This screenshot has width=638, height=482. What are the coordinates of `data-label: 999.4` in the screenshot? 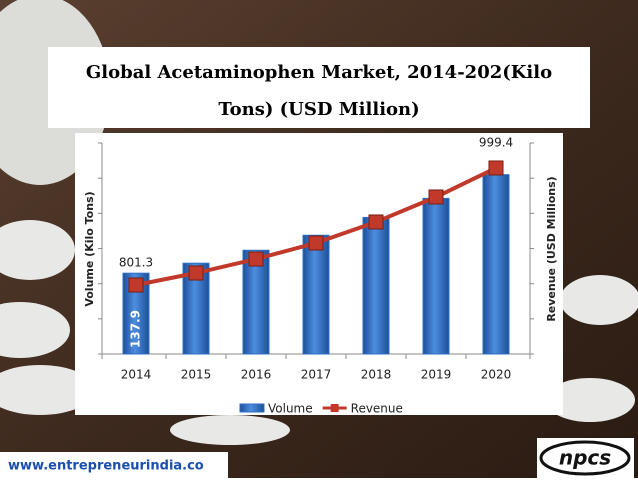 It's located at (496, 142).